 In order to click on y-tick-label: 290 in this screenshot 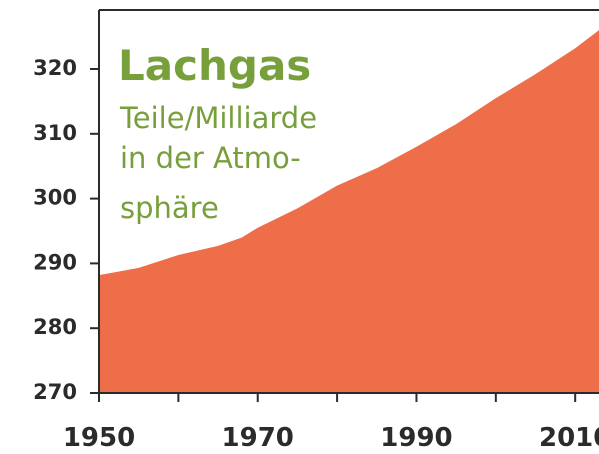, I will do `click(55, 262)`.